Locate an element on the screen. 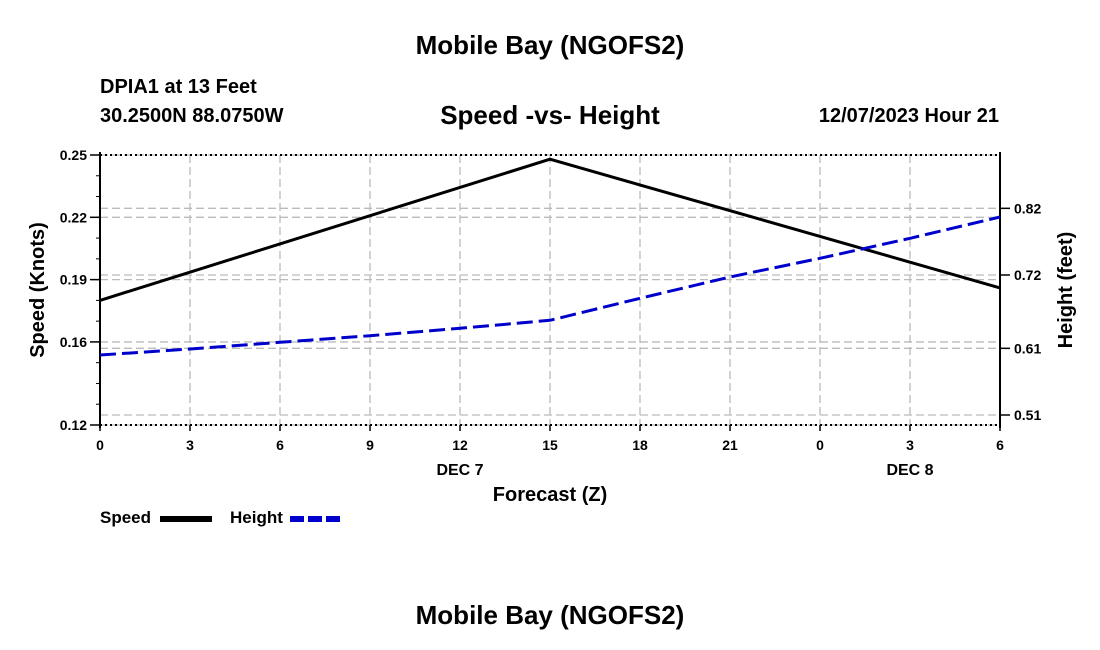 Image resolution: width=1100 pixels, height=650 pixels. chart-subtitle: Speed -vs- Height is located at coordinates (550, 115).